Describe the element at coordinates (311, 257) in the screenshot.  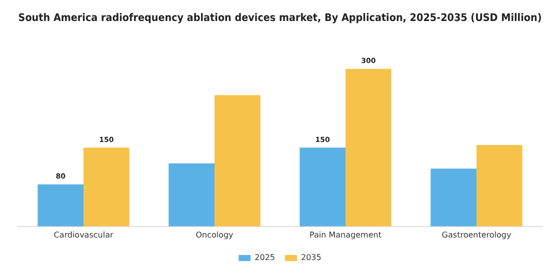
I see `legend-label: 2035` at that location.